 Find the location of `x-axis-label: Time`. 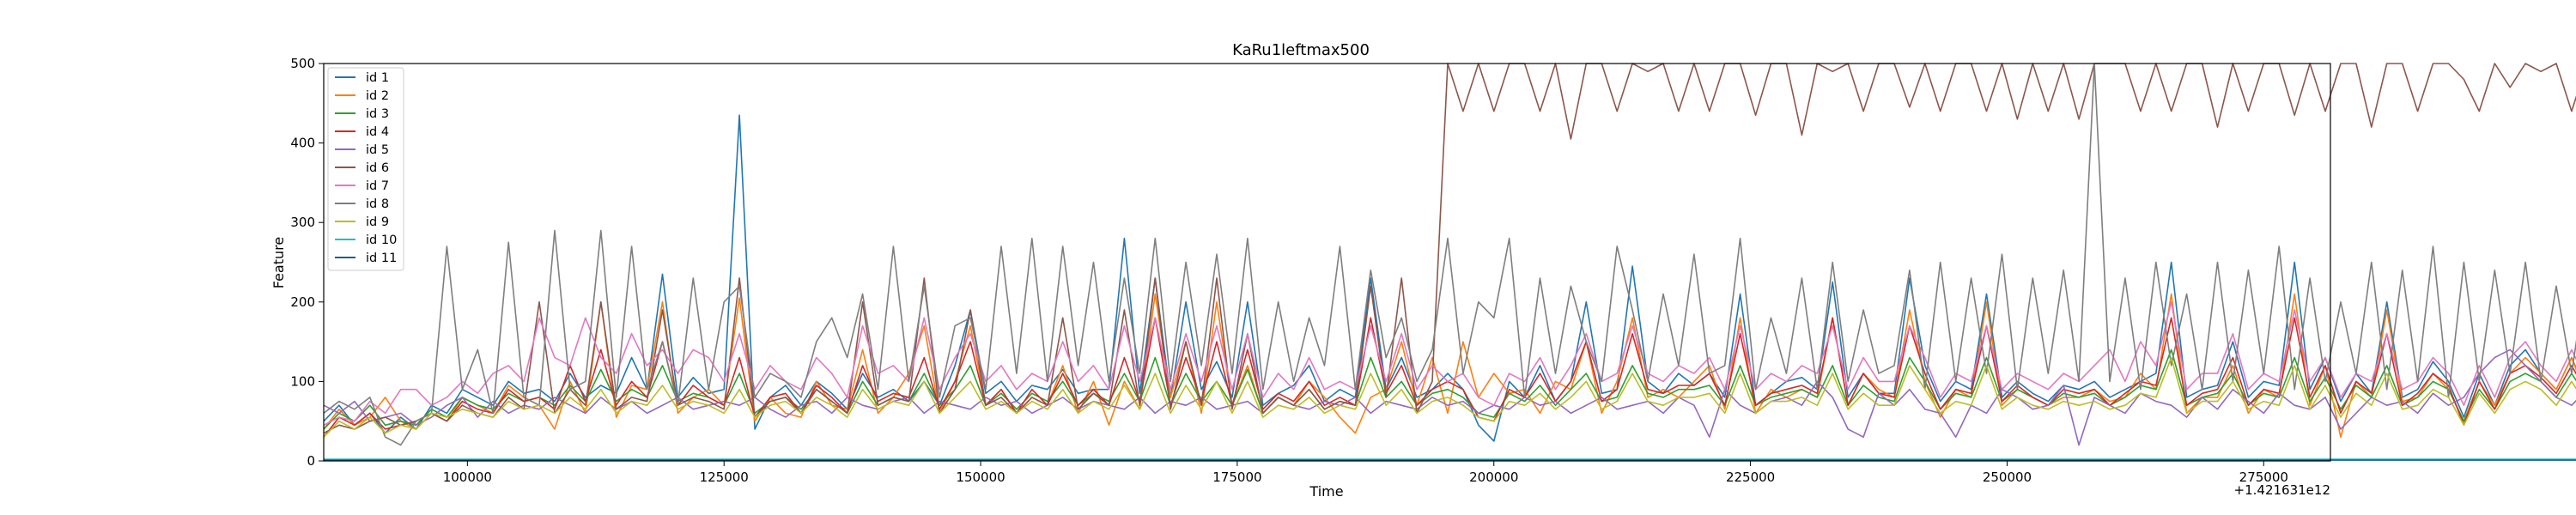

x-axis-label: Time is located at coordinates (1326, 491).